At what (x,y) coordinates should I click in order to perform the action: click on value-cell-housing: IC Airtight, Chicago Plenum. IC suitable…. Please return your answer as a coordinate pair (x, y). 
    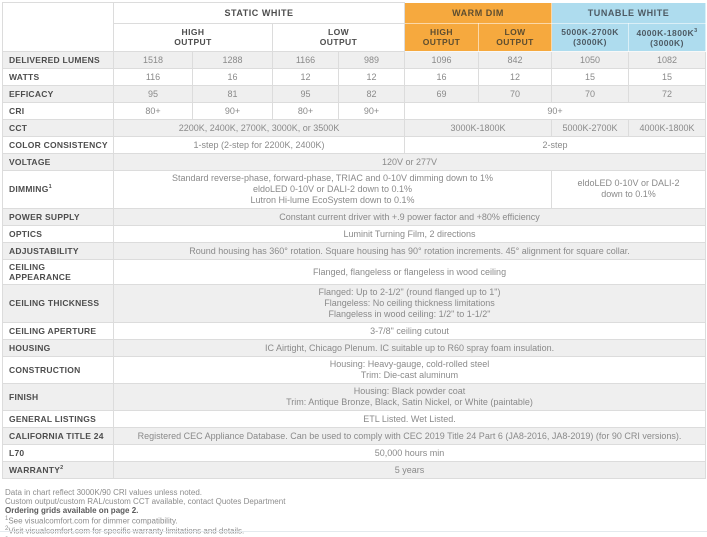
    Looking at the image, I should click on (409, 347).